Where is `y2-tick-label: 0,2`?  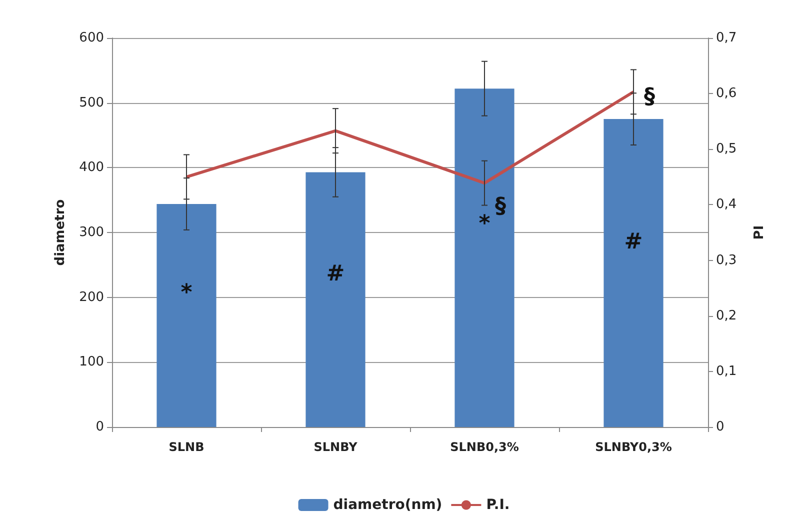 y2-tick-label: 0,2 is located at coordinates (726, 316).